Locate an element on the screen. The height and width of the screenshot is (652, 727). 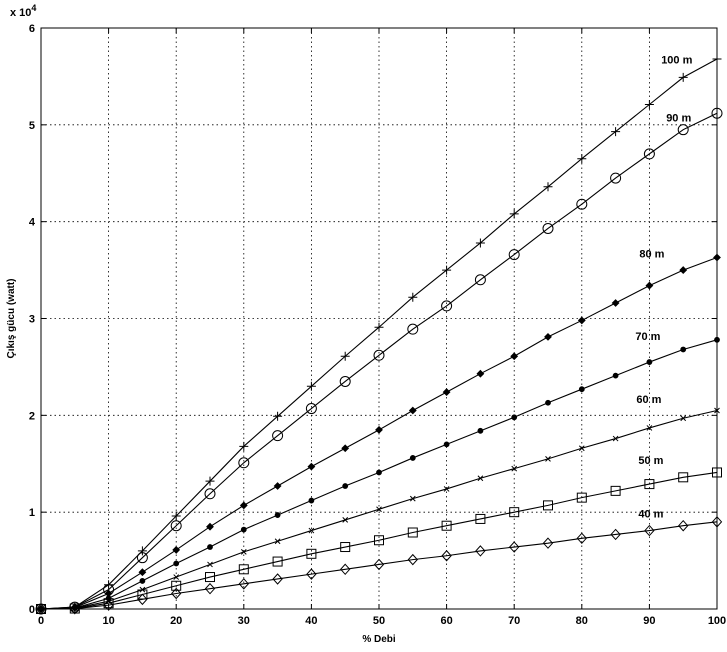
y-tick-label: 5 is located at coordinates (32, 126).